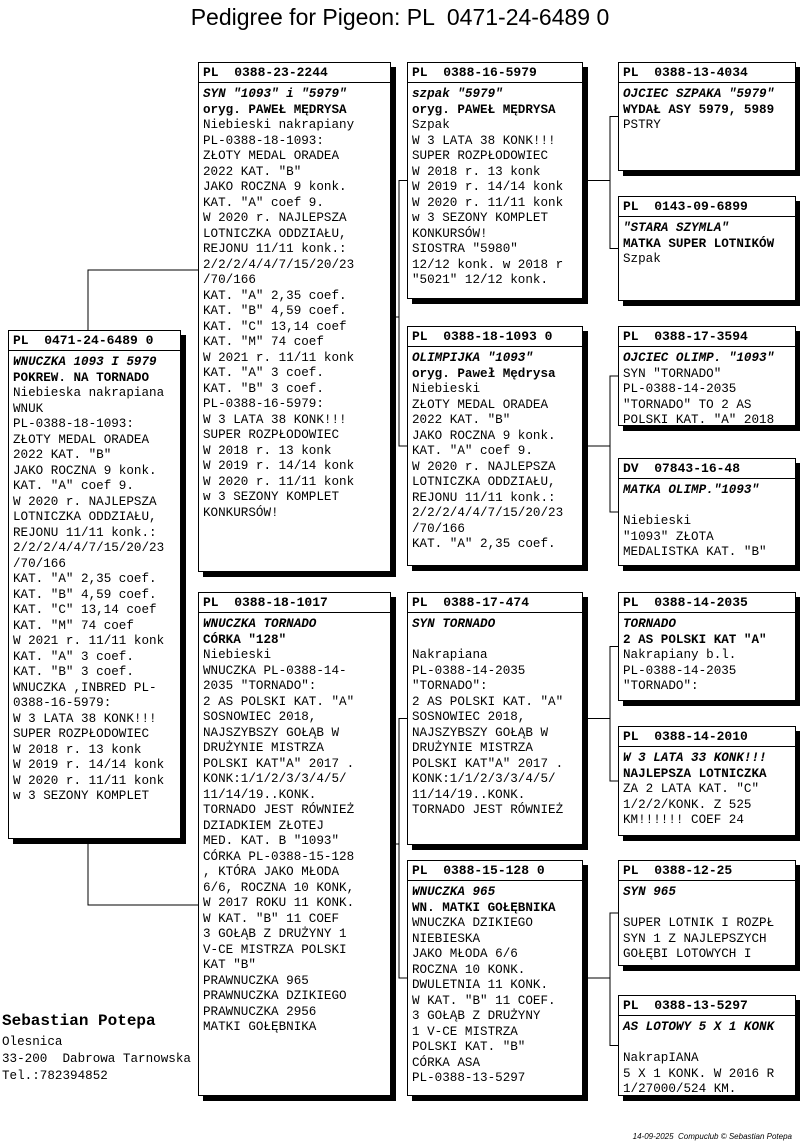 The image size is (800, 1148). Describe the element at coordinates (707, 469) in the screenshot. I see `ring-number: DV 07843-16-48` at that location.